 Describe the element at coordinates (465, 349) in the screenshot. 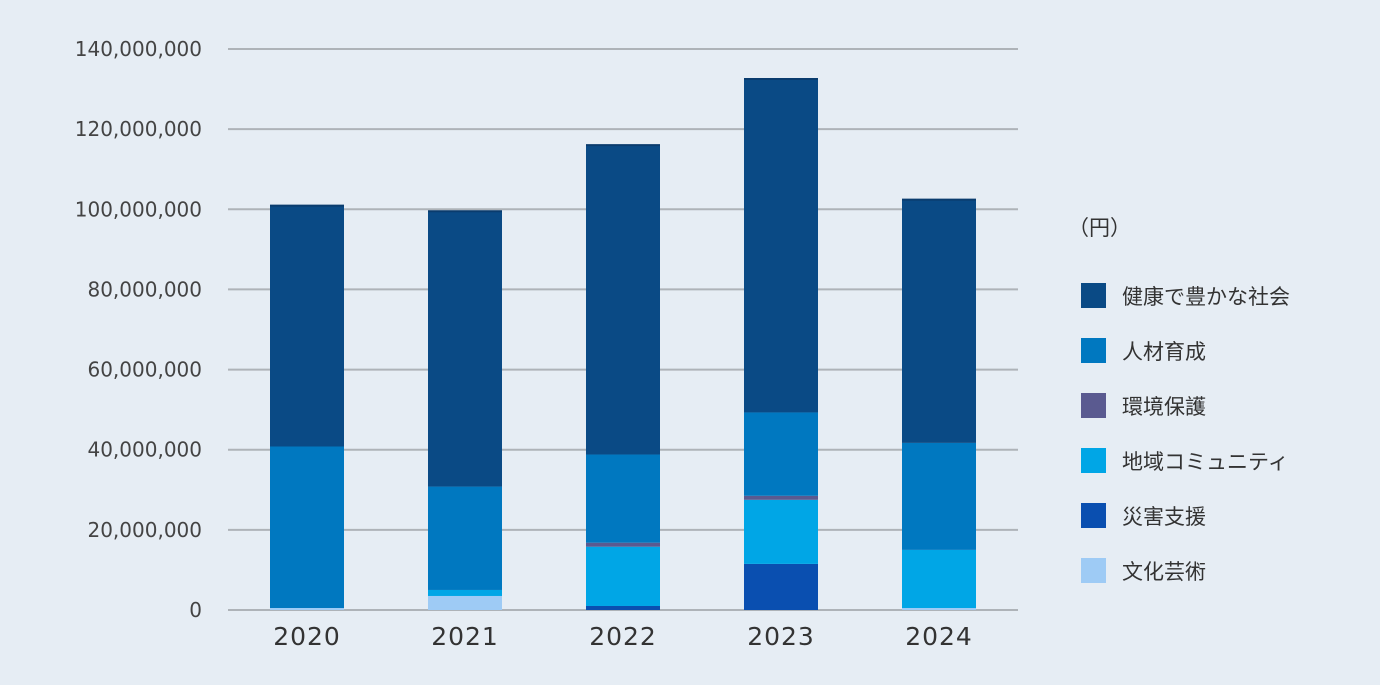

I see `bar-segment-2021-s5` at that location.